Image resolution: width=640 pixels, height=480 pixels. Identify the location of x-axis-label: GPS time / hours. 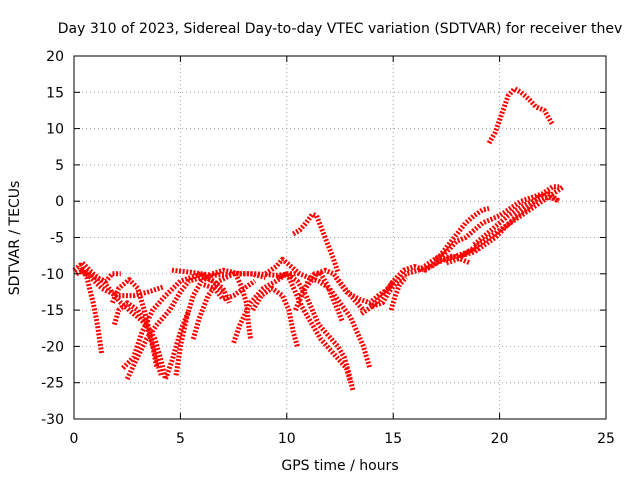
(339, 466).